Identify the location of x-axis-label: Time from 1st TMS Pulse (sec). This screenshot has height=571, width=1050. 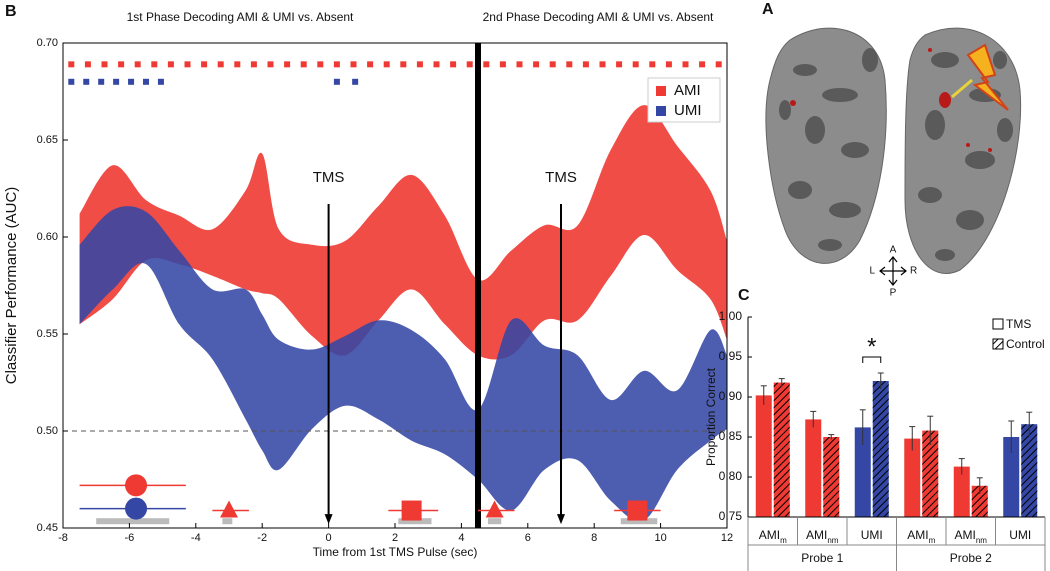
(395, 552).